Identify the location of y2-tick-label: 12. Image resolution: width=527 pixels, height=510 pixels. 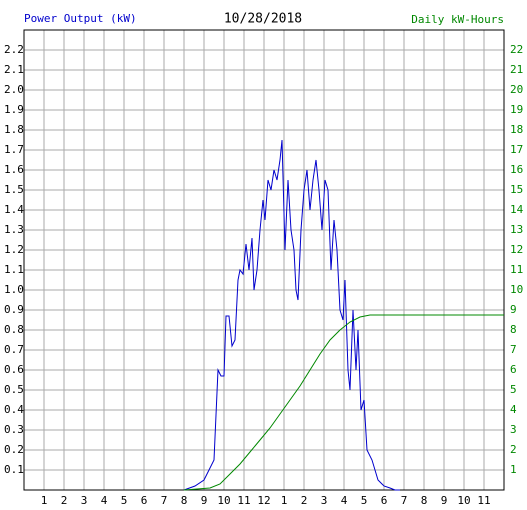
(516, 249).